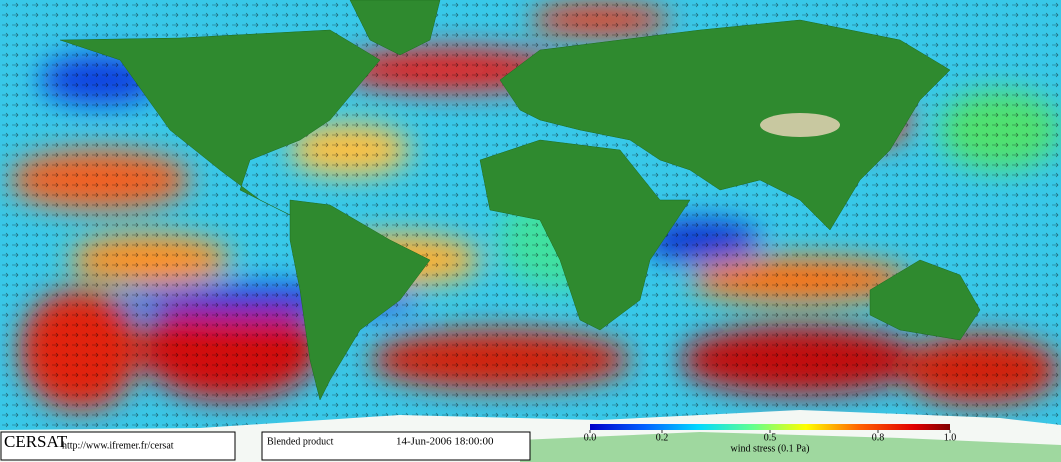  I want to click on colorbar, so click(770, 427).